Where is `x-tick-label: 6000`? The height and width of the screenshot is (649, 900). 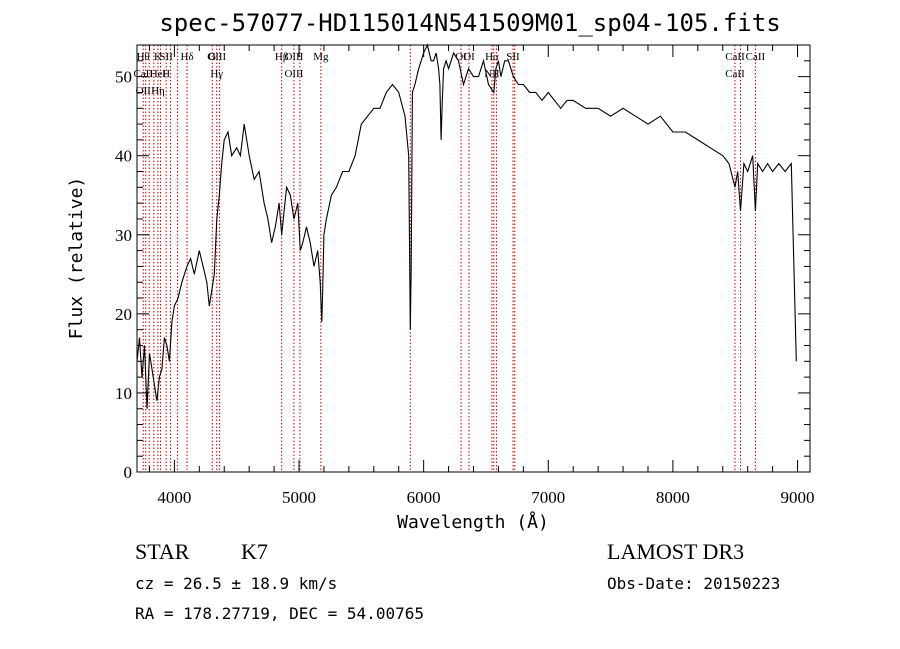
x-tick-label: 6000 is located at coordinates (424, 497).